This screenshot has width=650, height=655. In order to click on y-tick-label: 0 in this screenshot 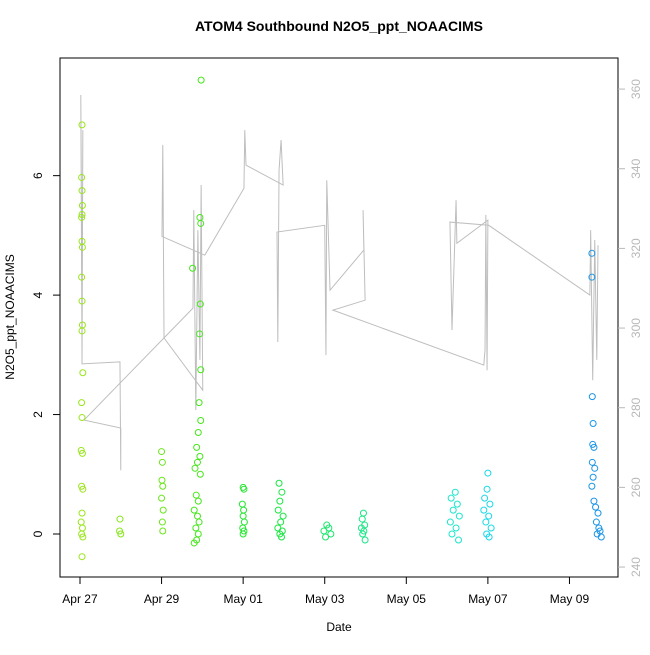, I will do `click(38, 533)`.